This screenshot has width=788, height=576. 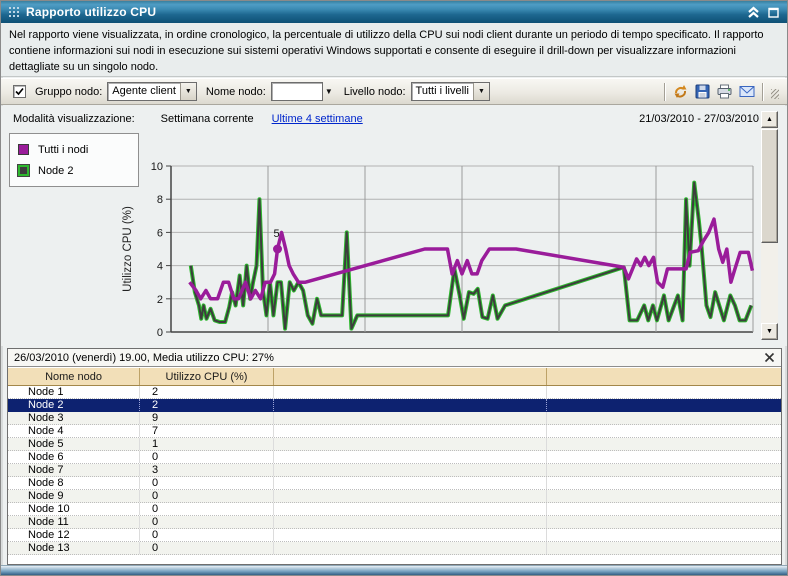 I want to click on node-name-cell: Node 11, so click(x=74, y=522).